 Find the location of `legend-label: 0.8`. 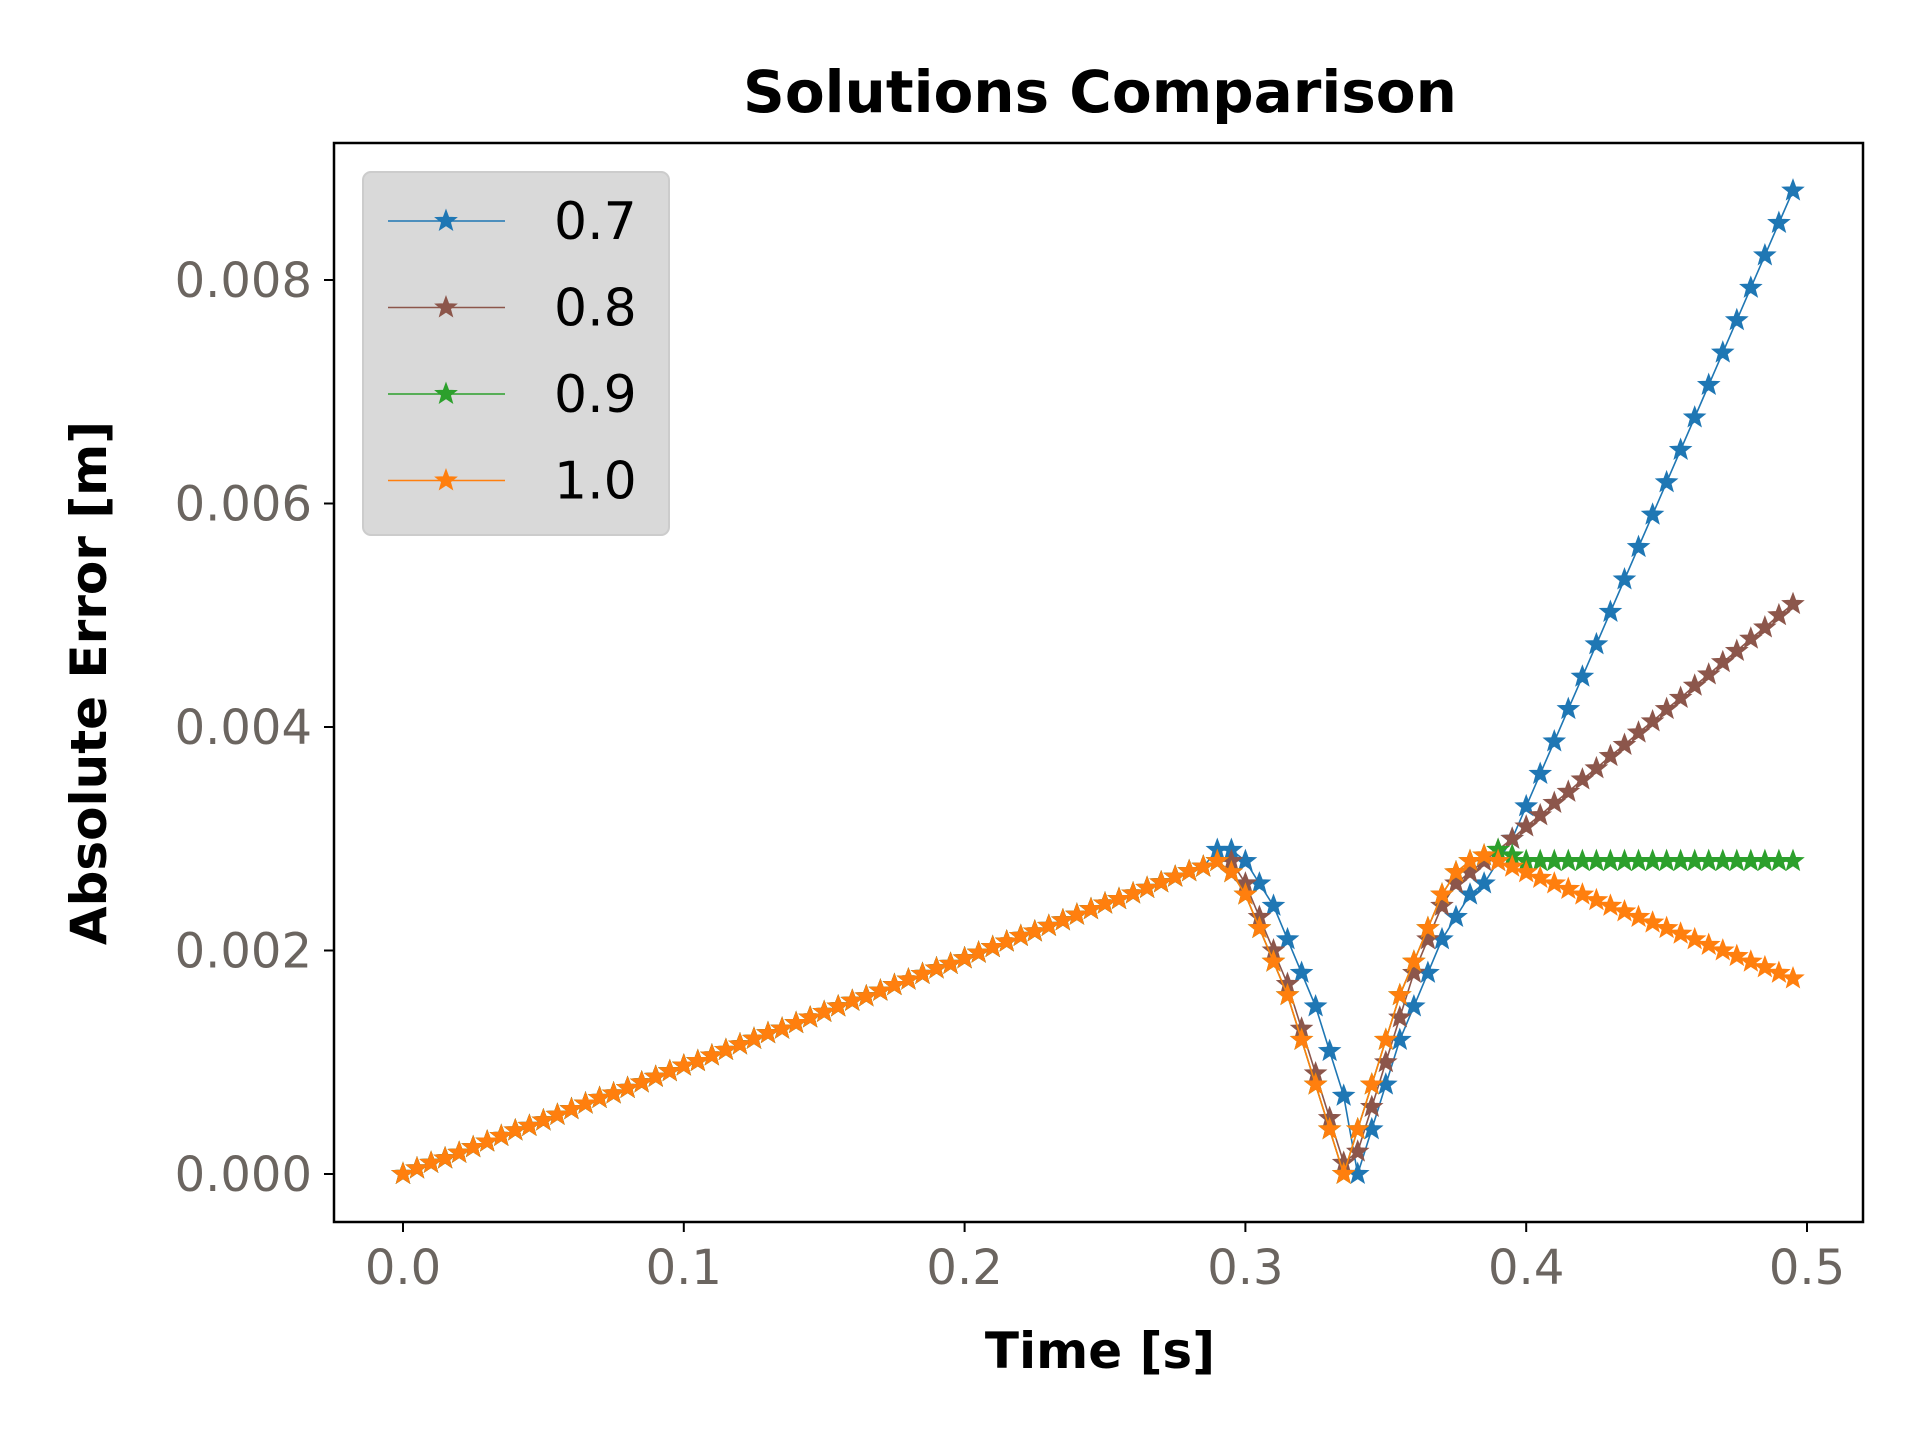

legend-label: 0.8 is located at coordinates (595, 309).